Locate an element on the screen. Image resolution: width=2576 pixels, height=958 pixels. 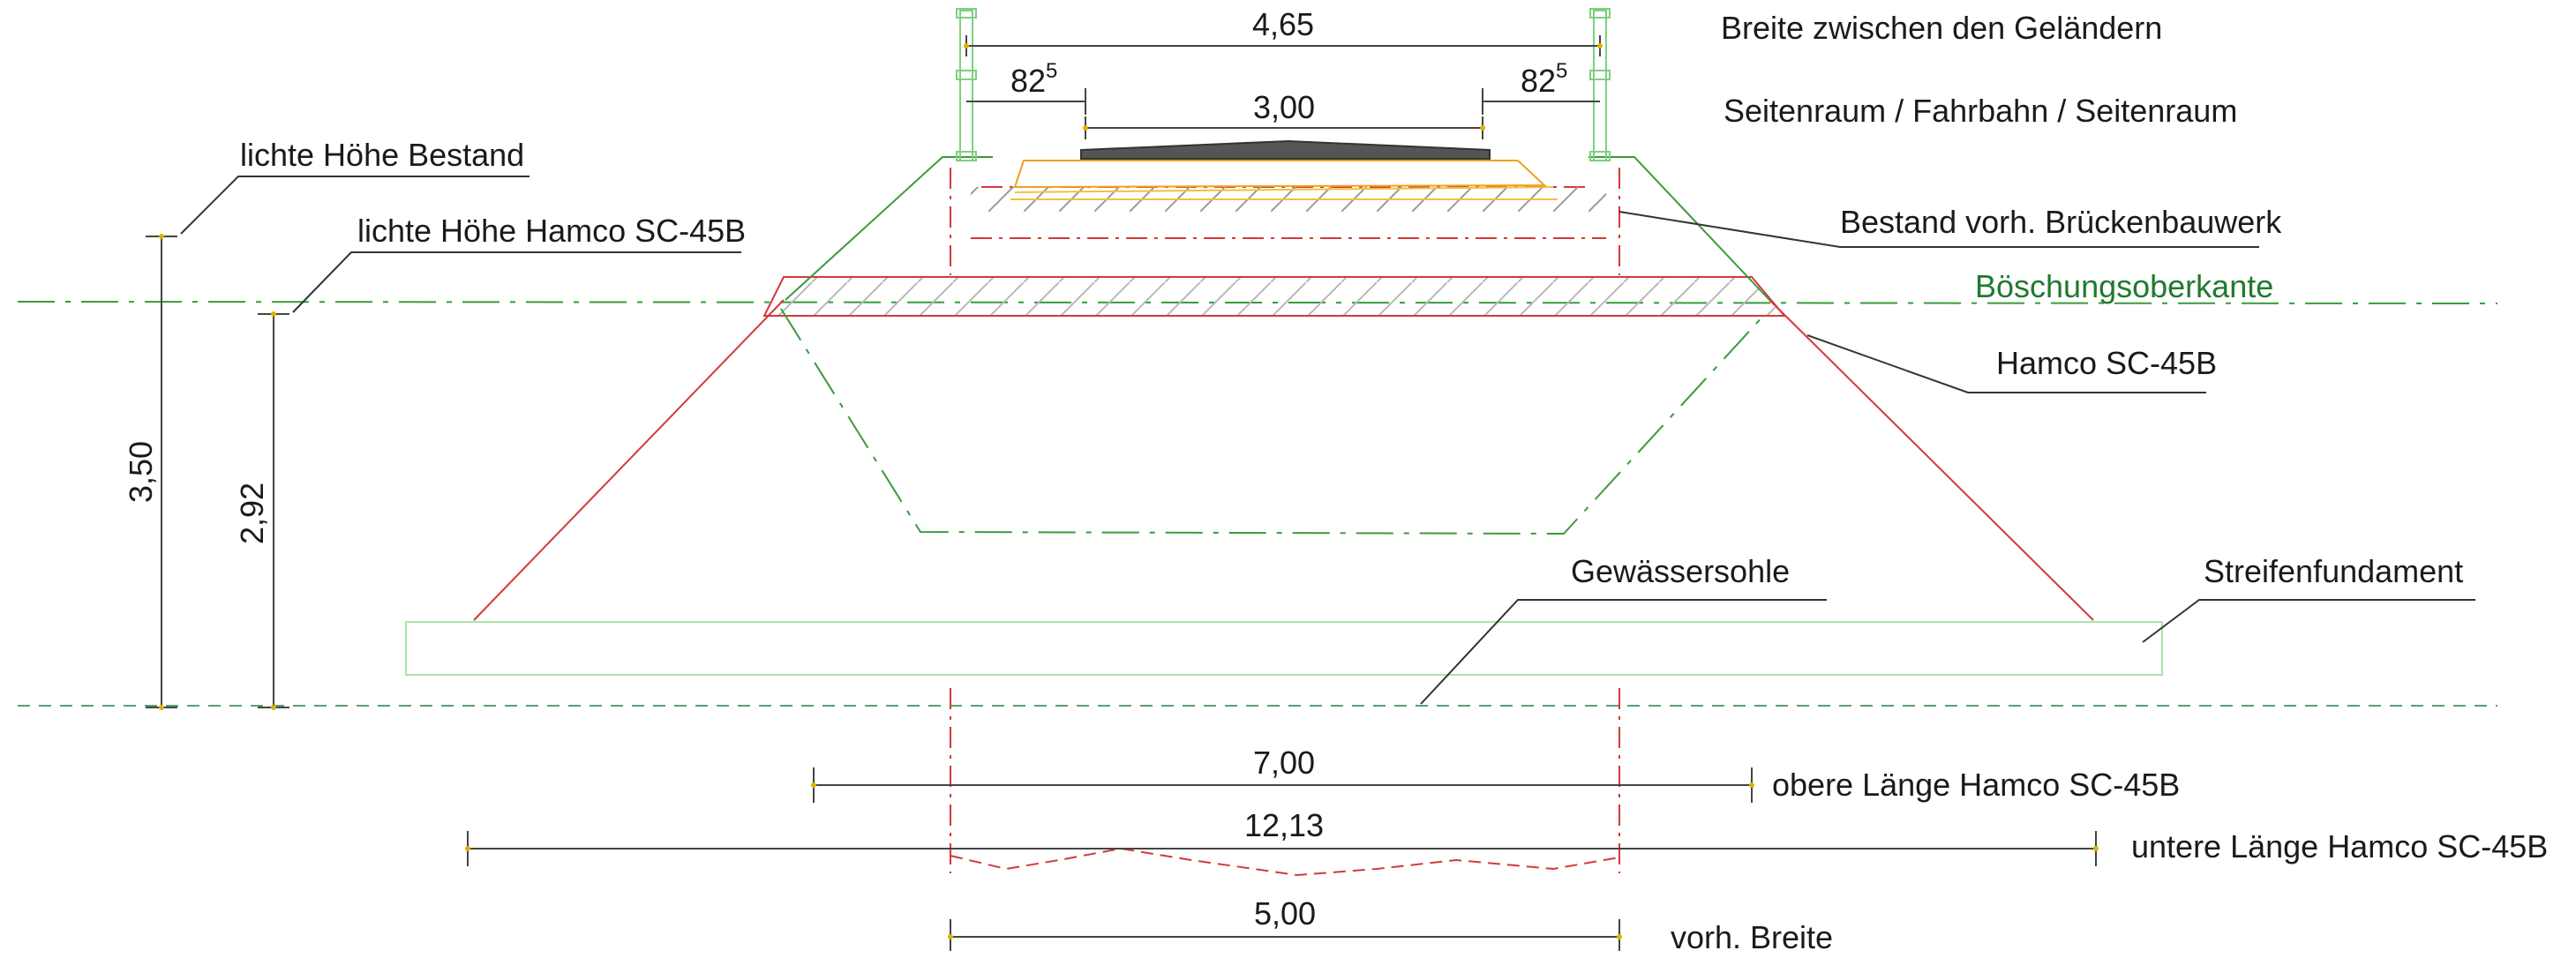
leader-lichte-hoehe-bestand is located at coordinates (354, 205).